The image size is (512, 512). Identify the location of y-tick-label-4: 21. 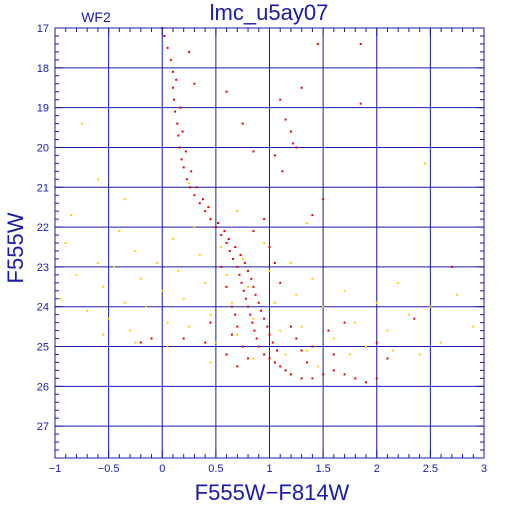
(43, 188).